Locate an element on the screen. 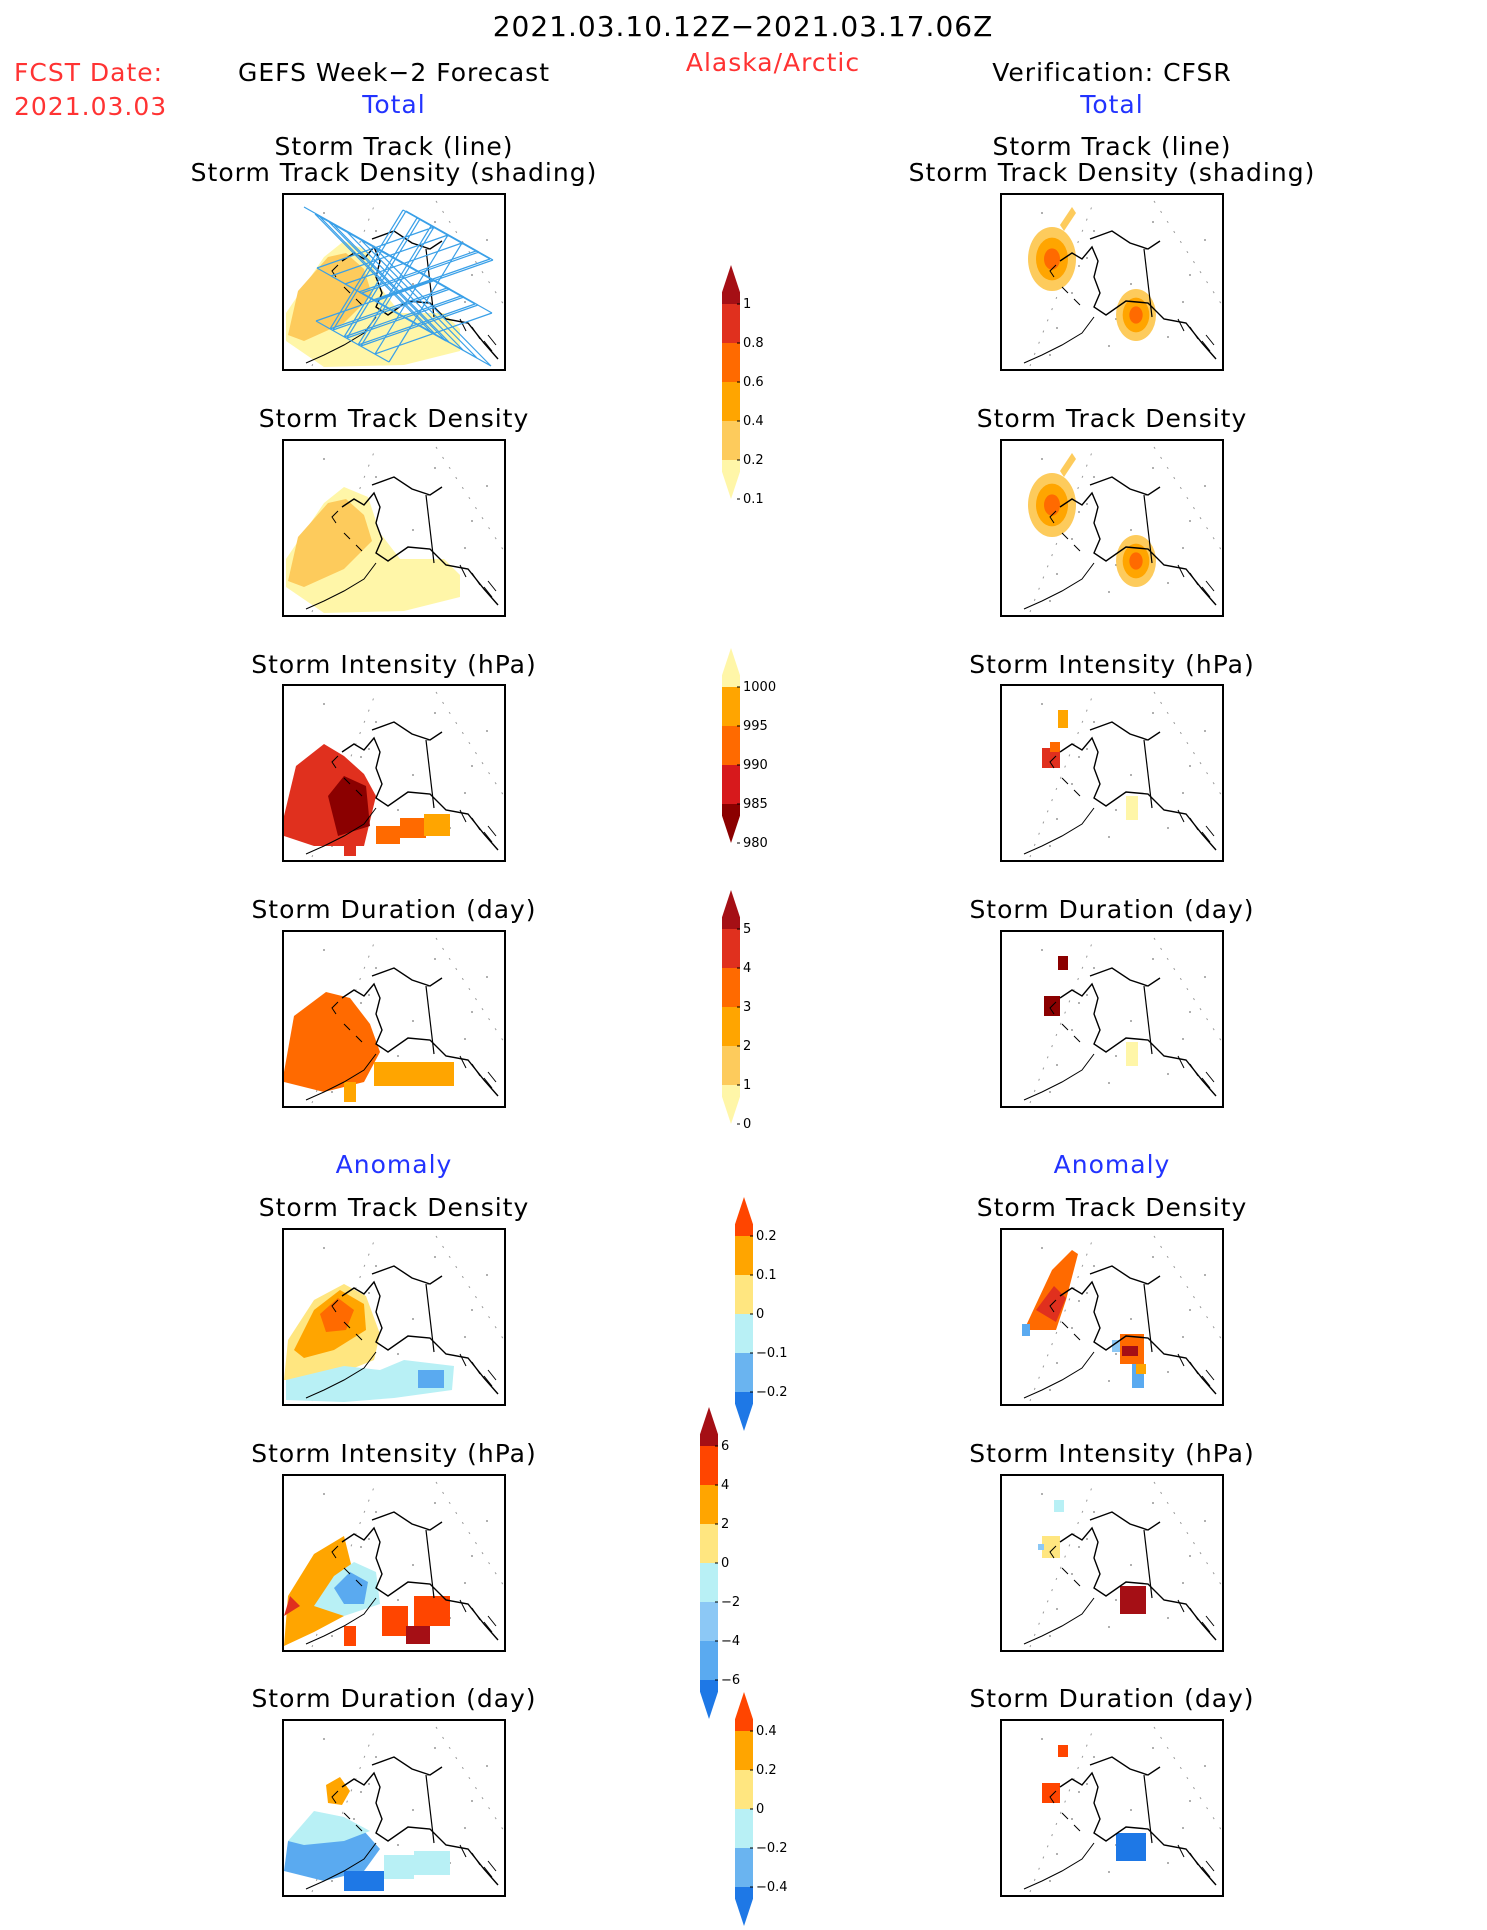 The height and width of the screenshot is (1930, 1487). right-anom-density-title: Storm Track Density is located at coordinates (1112, 1207).